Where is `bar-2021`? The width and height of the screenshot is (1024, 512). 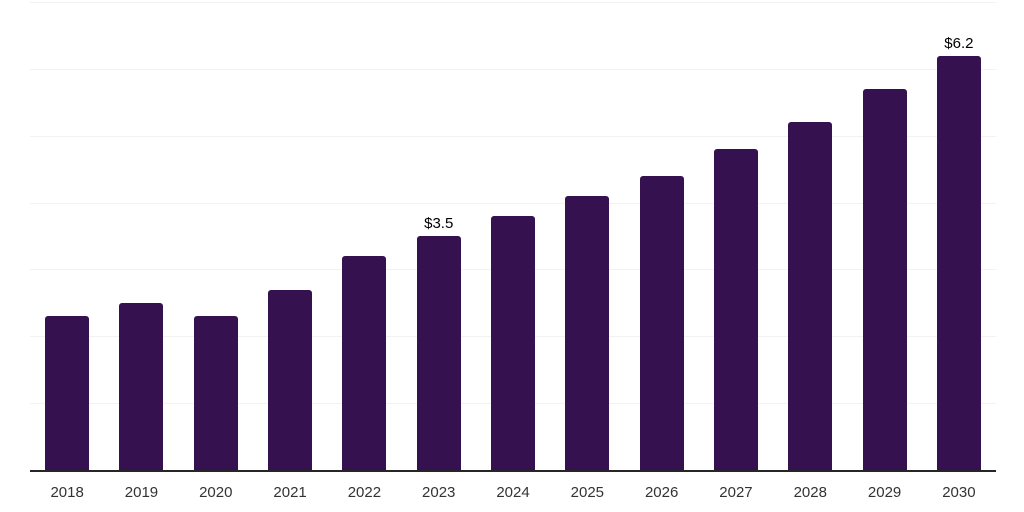 bar-2021 is located at coordinates (290, 379).